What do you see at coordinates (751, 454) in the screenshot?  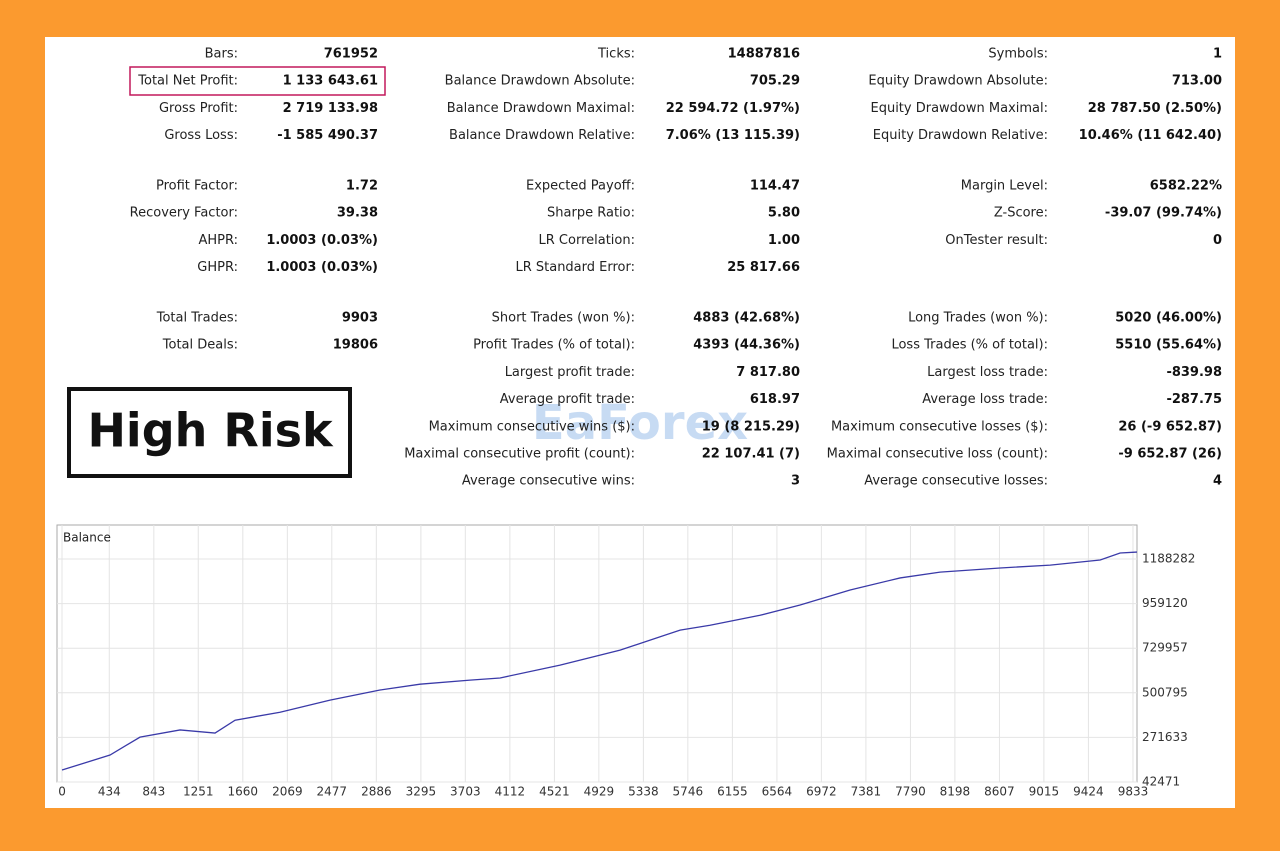 I see `stat-value: 22 107.41 (7)` at bounding box center [751, 454].